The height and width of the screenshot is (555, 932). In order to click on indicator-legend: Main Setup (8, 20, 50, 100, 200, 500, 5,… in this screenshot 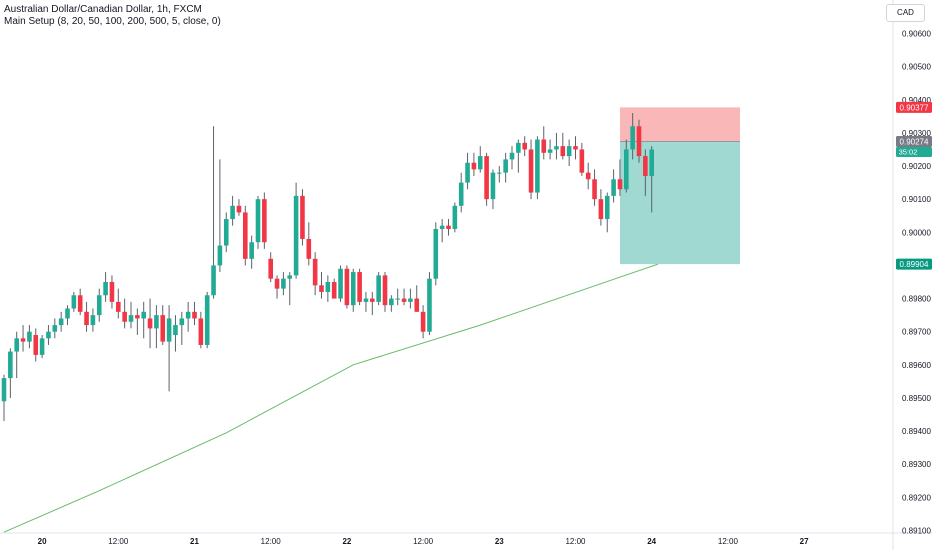, I will do `click(112, 21)`.